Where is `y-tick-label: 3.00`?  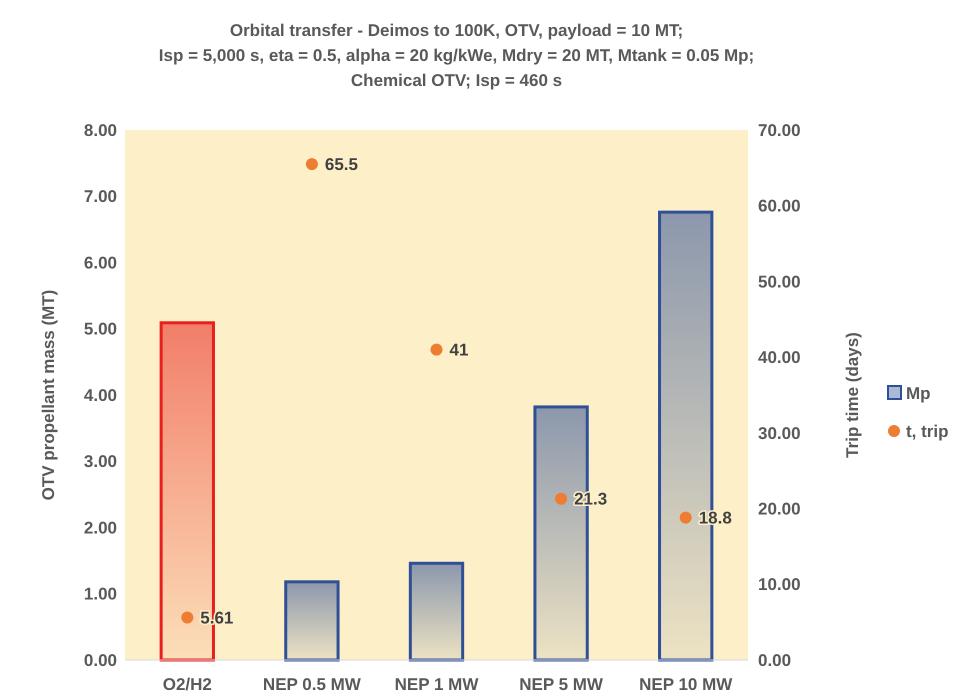
y-tick-label: 3.00 is located at coordinates (100, 462).